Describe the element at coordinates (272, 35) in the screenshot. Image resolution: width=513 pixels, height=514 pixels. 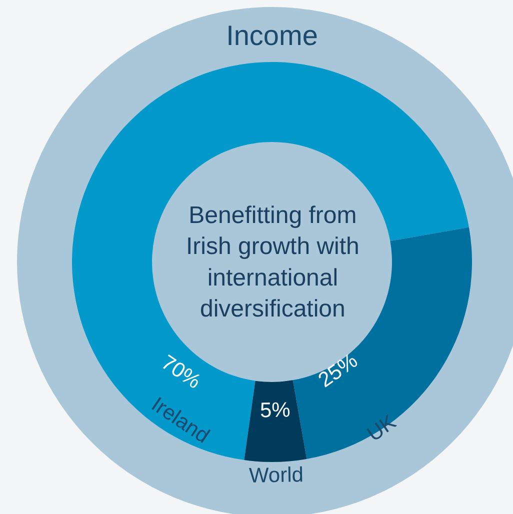
I see `chart-title: Income` at that location.